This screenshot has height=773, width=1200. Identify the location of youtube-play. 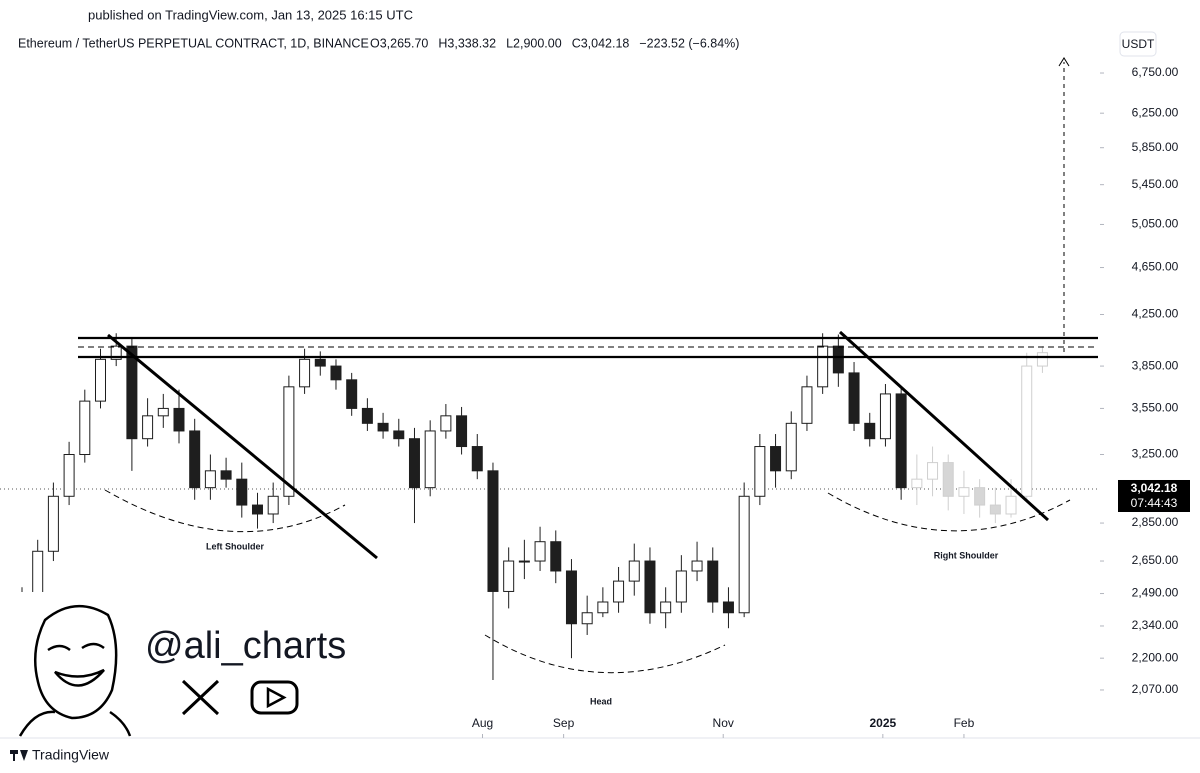
(276, 697).